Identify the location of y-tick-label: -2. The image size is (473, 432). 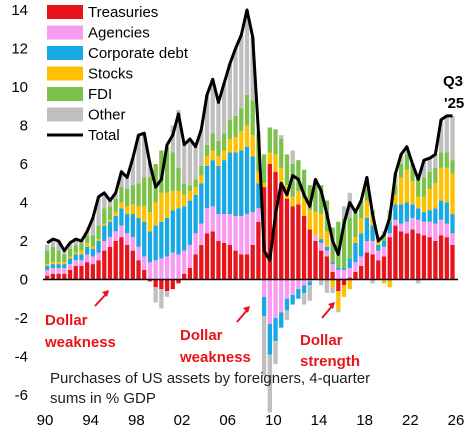
(21, 318).